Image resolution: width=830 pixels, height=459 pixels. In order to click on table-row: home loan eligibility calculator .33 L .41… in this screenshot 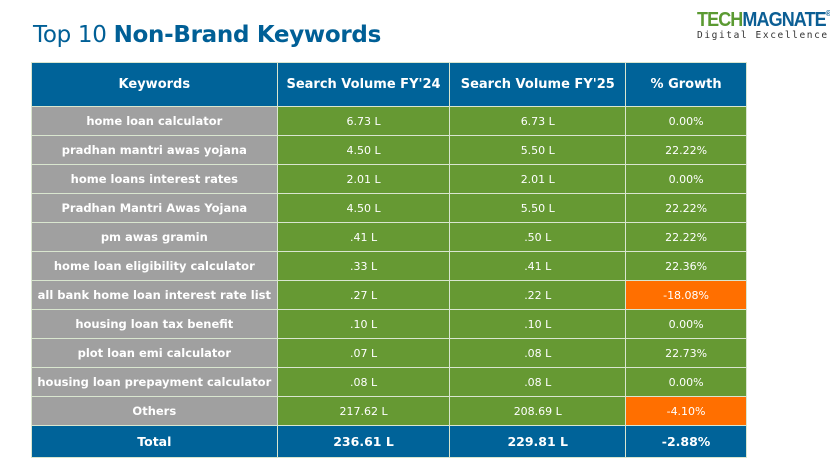, I will do `click(389, 266)`.